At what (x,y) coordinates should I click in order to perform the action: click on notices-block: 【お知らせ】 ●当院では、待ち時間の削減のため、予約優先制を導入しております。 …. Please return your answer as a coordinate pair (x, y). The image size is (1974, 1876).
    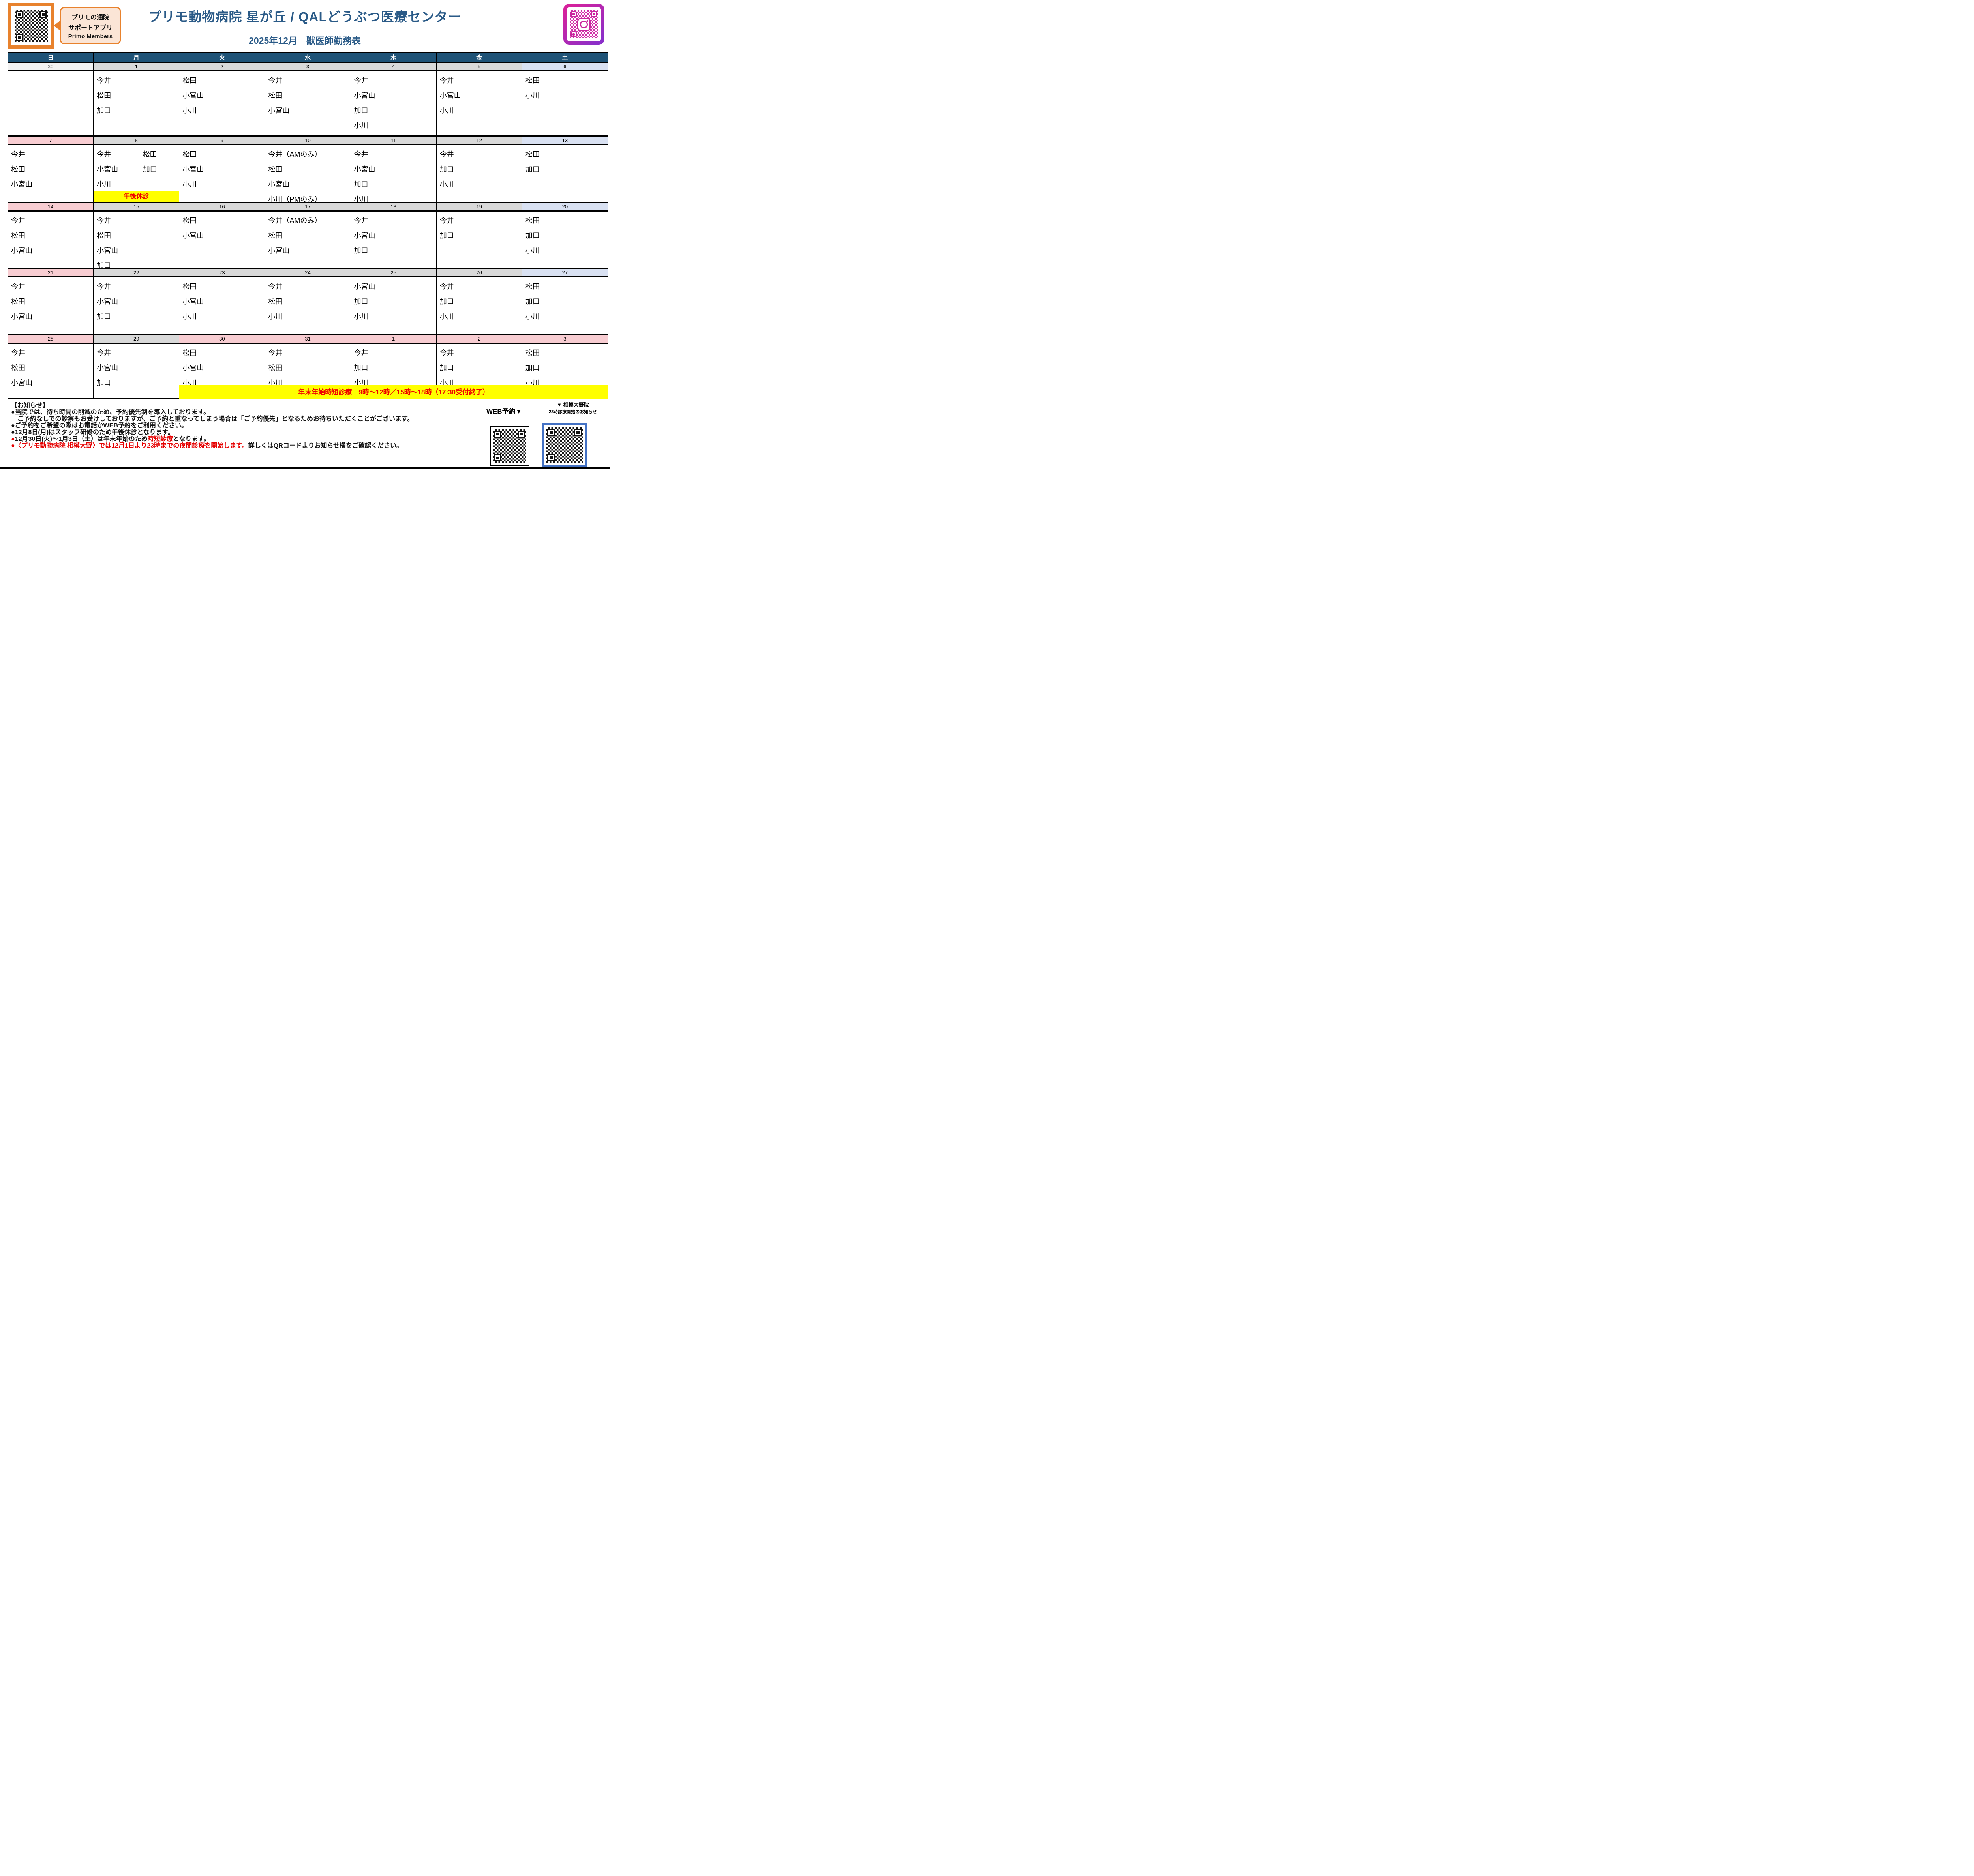
    Looking at the image, I should click on (244, 425).